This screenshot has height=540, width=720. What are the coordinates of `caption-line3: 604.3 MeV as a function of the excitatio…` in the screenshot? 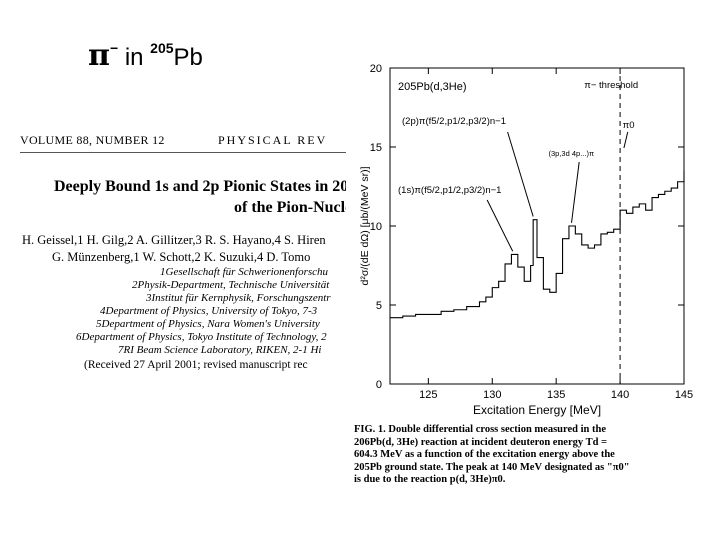 It's located at (484, 454).